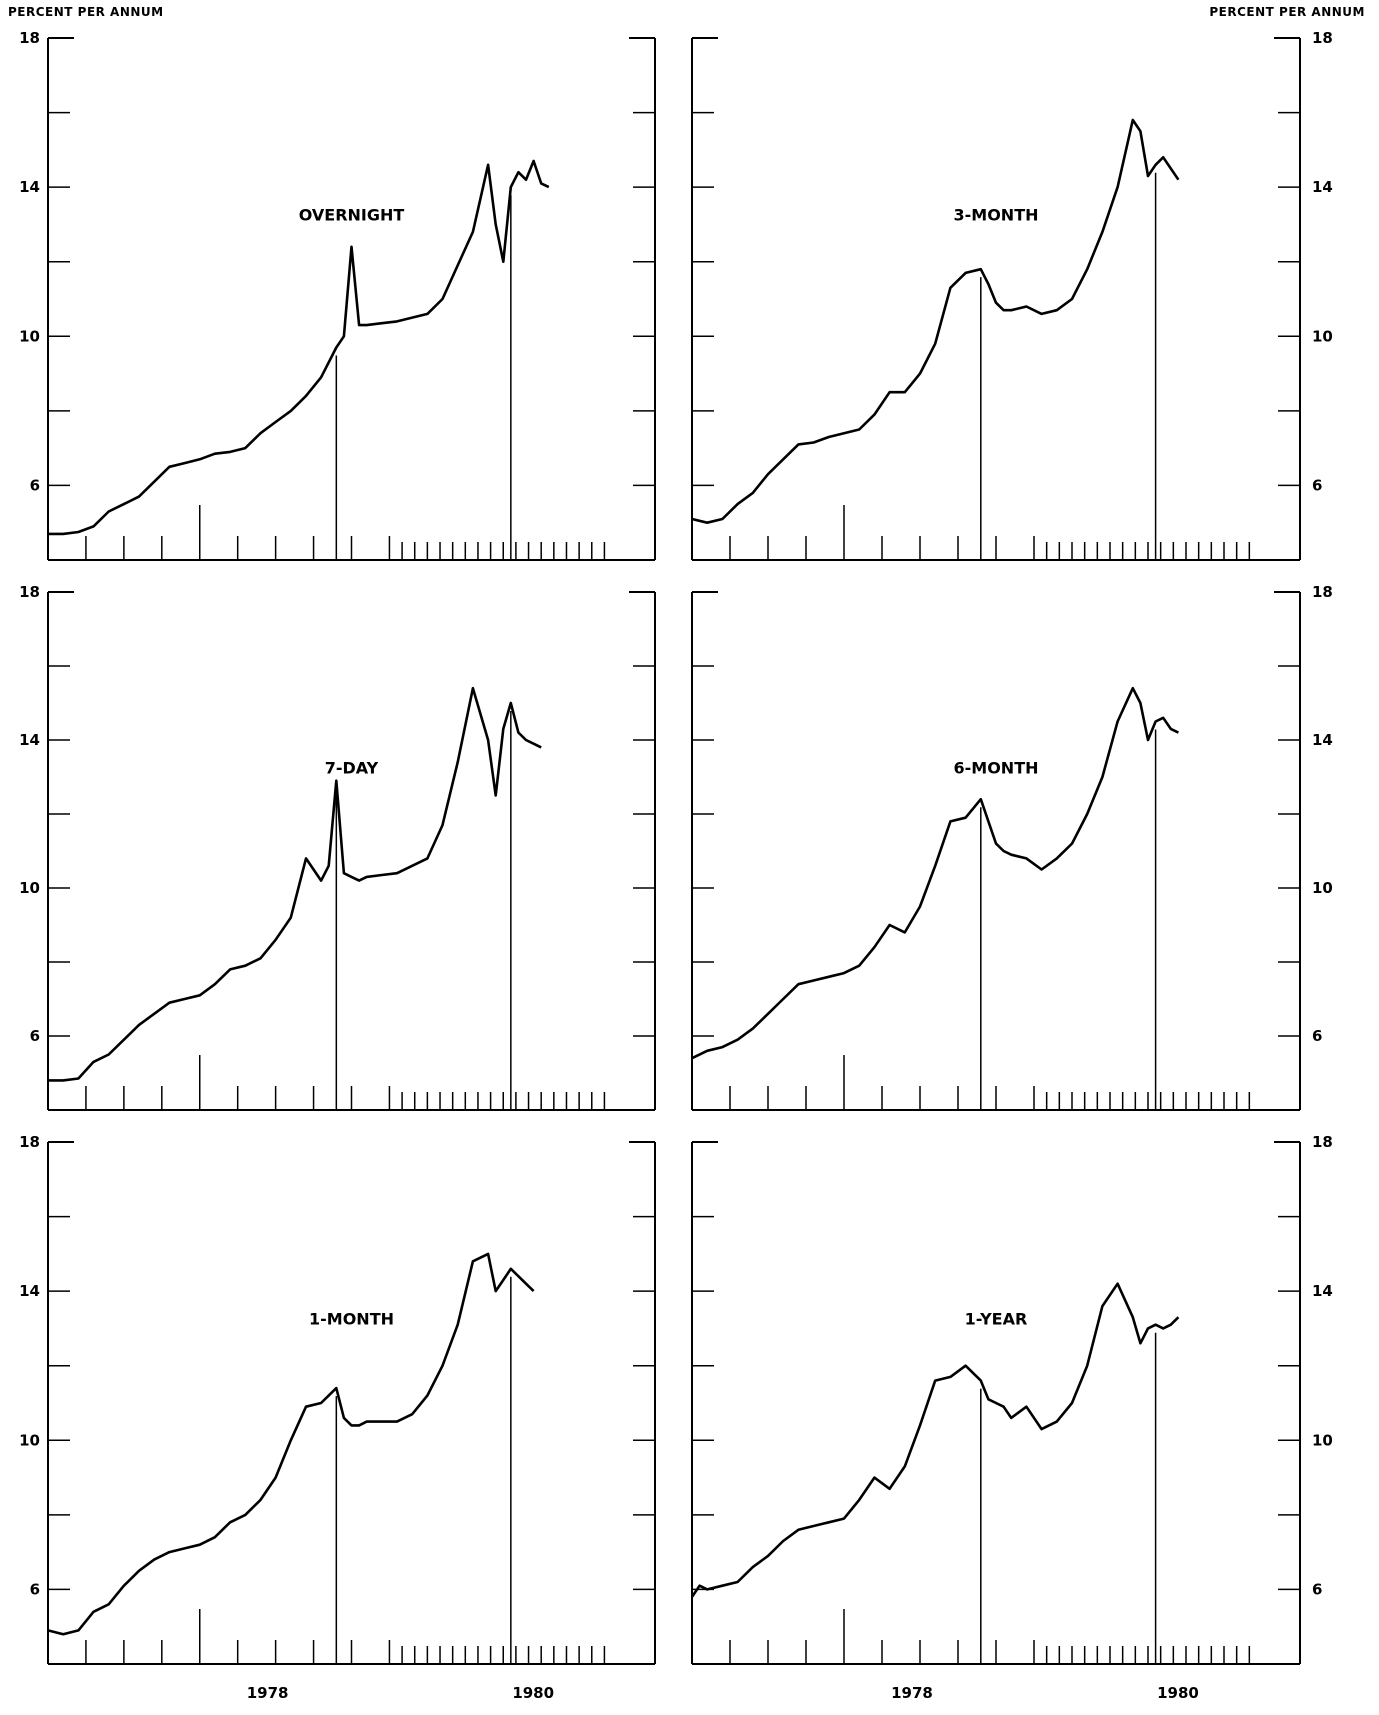 This screenshot has width=1379, height=1715. What do you see at coordinates (996, 215) in the screenshot?
I see `panel-title: 3-MONTH` at bounding box center [996, 215].